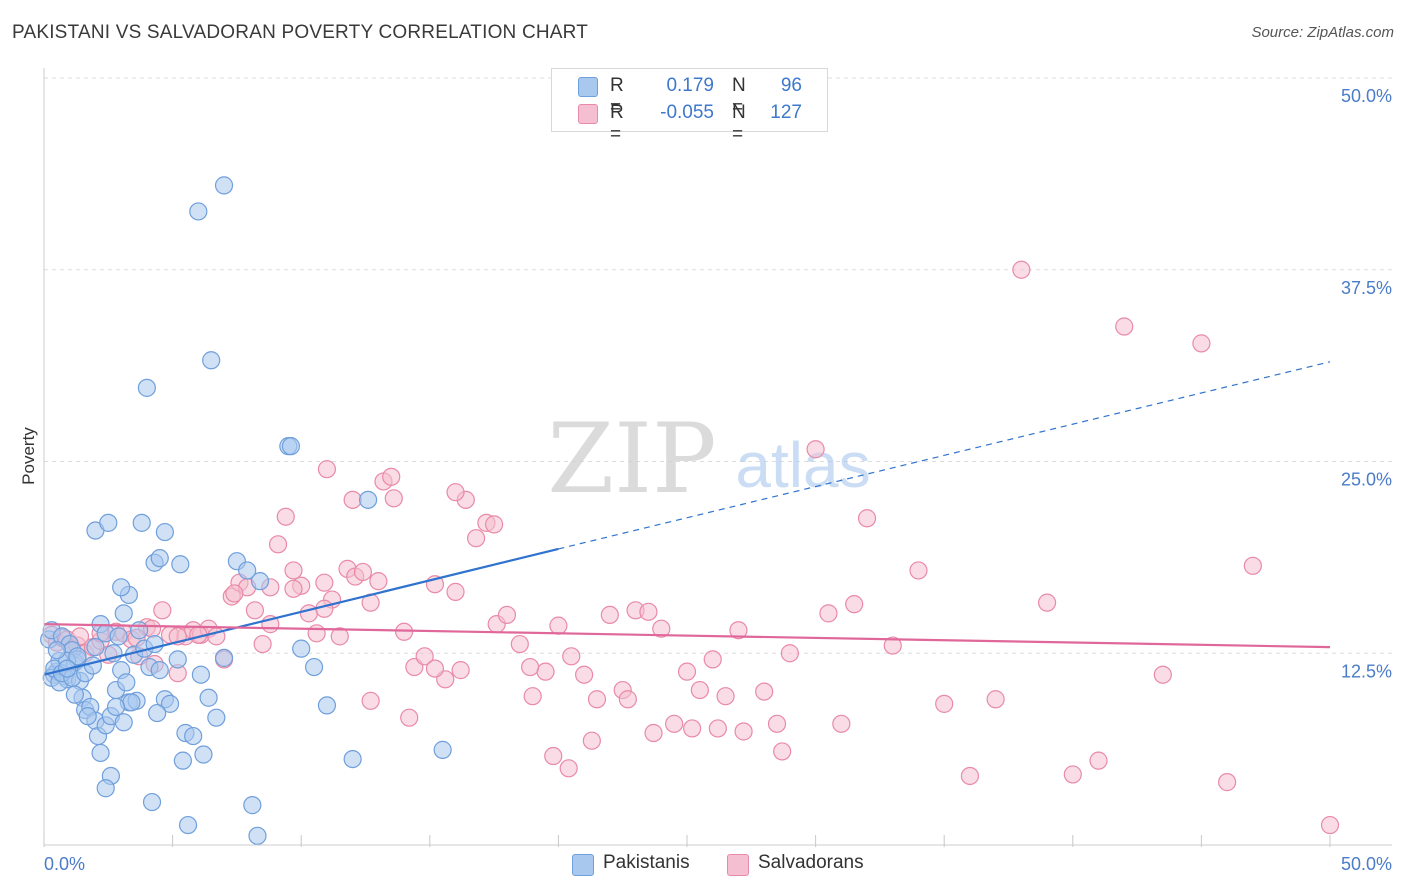  Describe the element at coordinates (786, 112) in the screenshot. I see `legend-n-value: 127` at that location.